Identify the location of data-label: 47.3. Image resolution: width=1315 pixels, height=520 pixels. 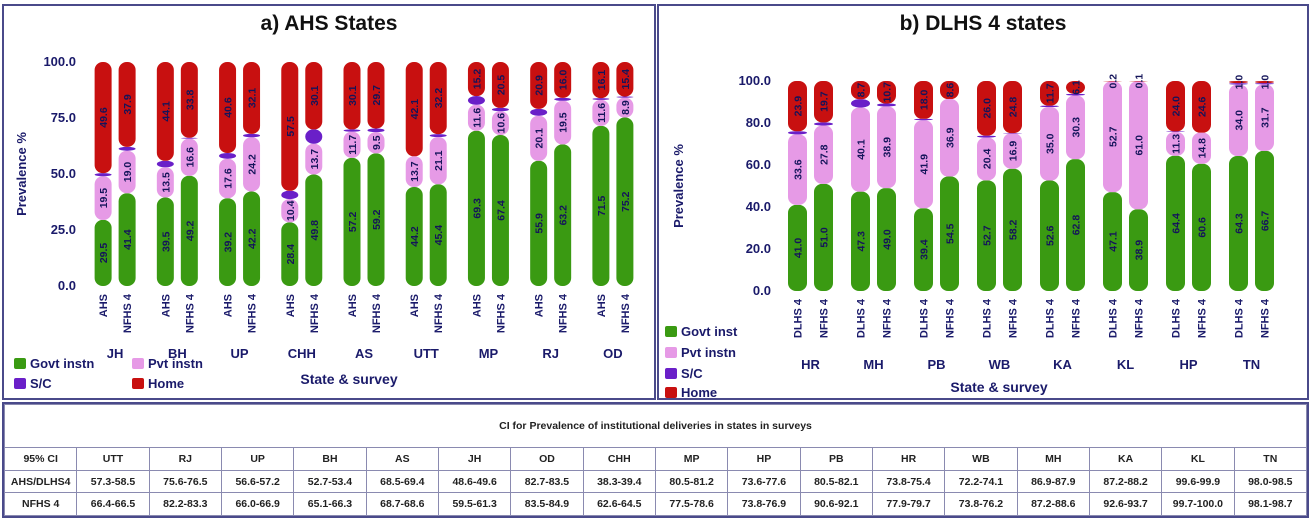
(862, 241).